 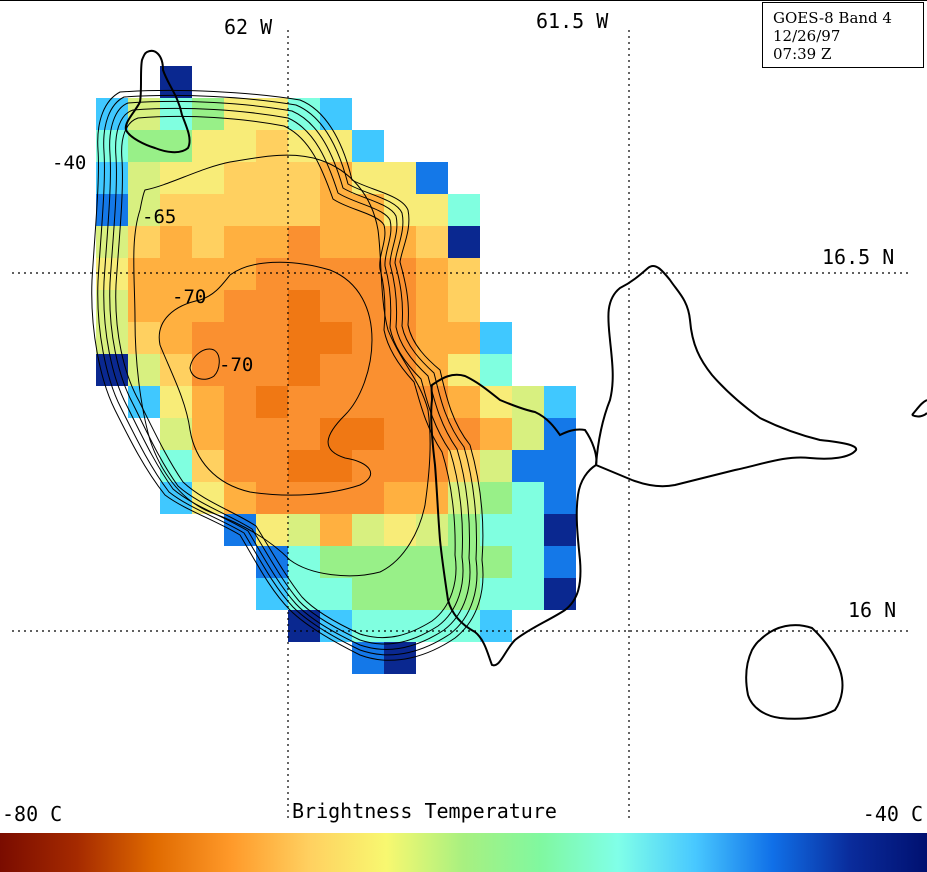 I want to click on scale-max-label: -40 C, so click(x=892, y=814).